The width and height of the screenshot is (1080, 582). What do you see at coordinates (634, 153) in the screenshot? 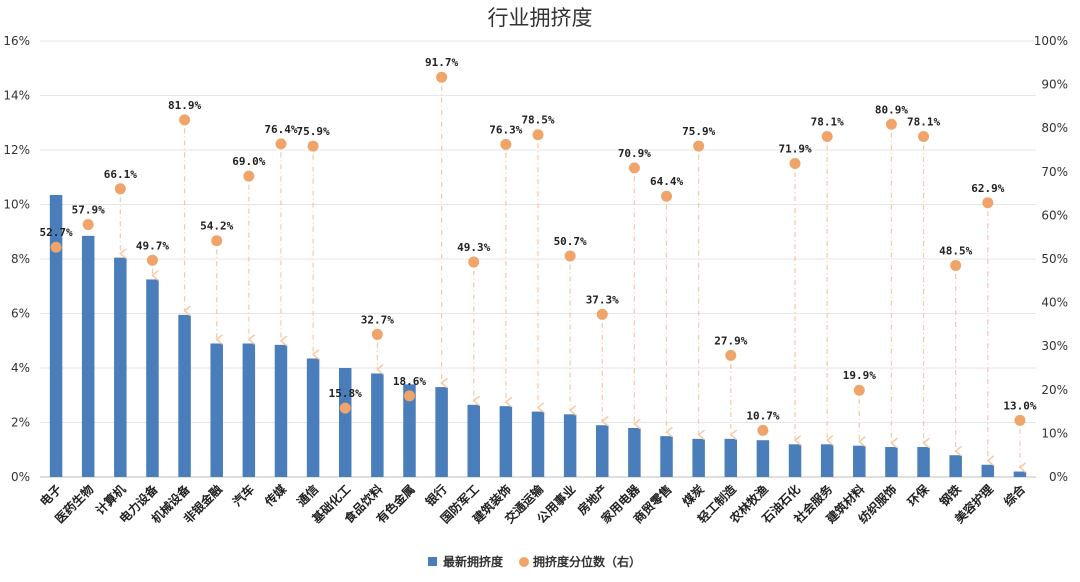
I see `dot-label-19: 70.9%` at bounding box center [634, 153].